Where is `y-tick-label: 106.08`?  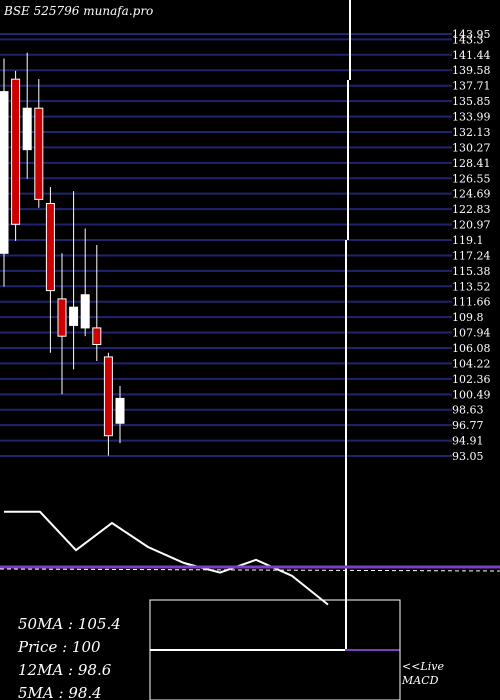 y-tick-label: 106.08 is located at coordinates (471, 348).